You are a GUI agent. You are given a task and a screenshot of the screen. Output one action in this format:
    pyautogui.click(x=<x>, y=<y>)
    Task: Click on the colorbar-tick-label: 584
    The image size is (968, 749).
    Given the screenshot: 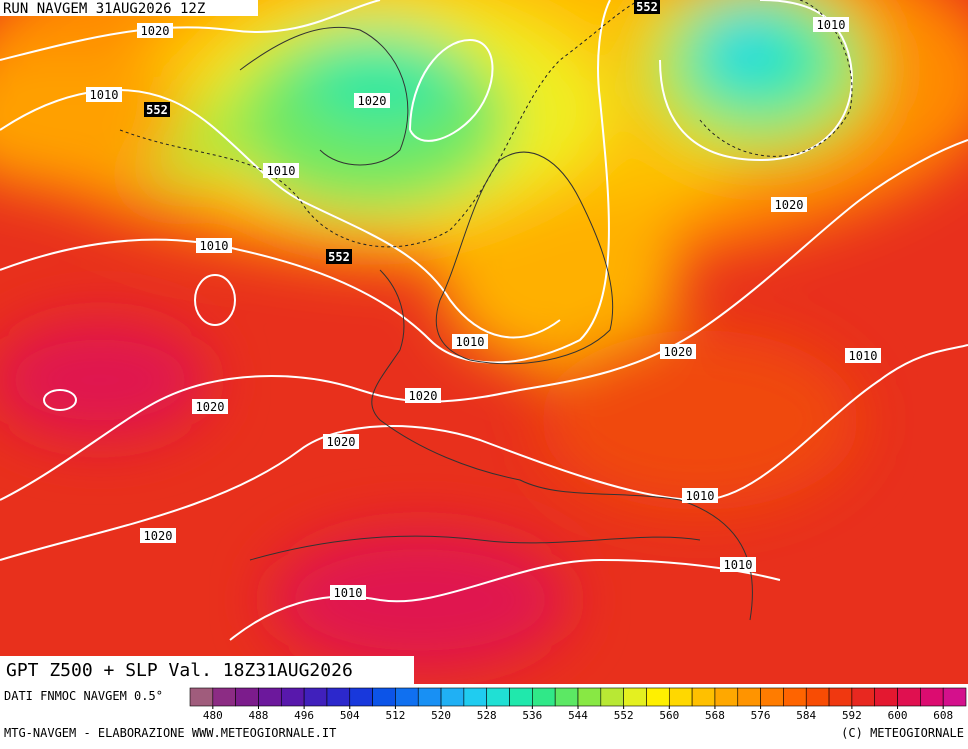 What is the action you would take?
    pyautogui.click(x=806, y=715)
    